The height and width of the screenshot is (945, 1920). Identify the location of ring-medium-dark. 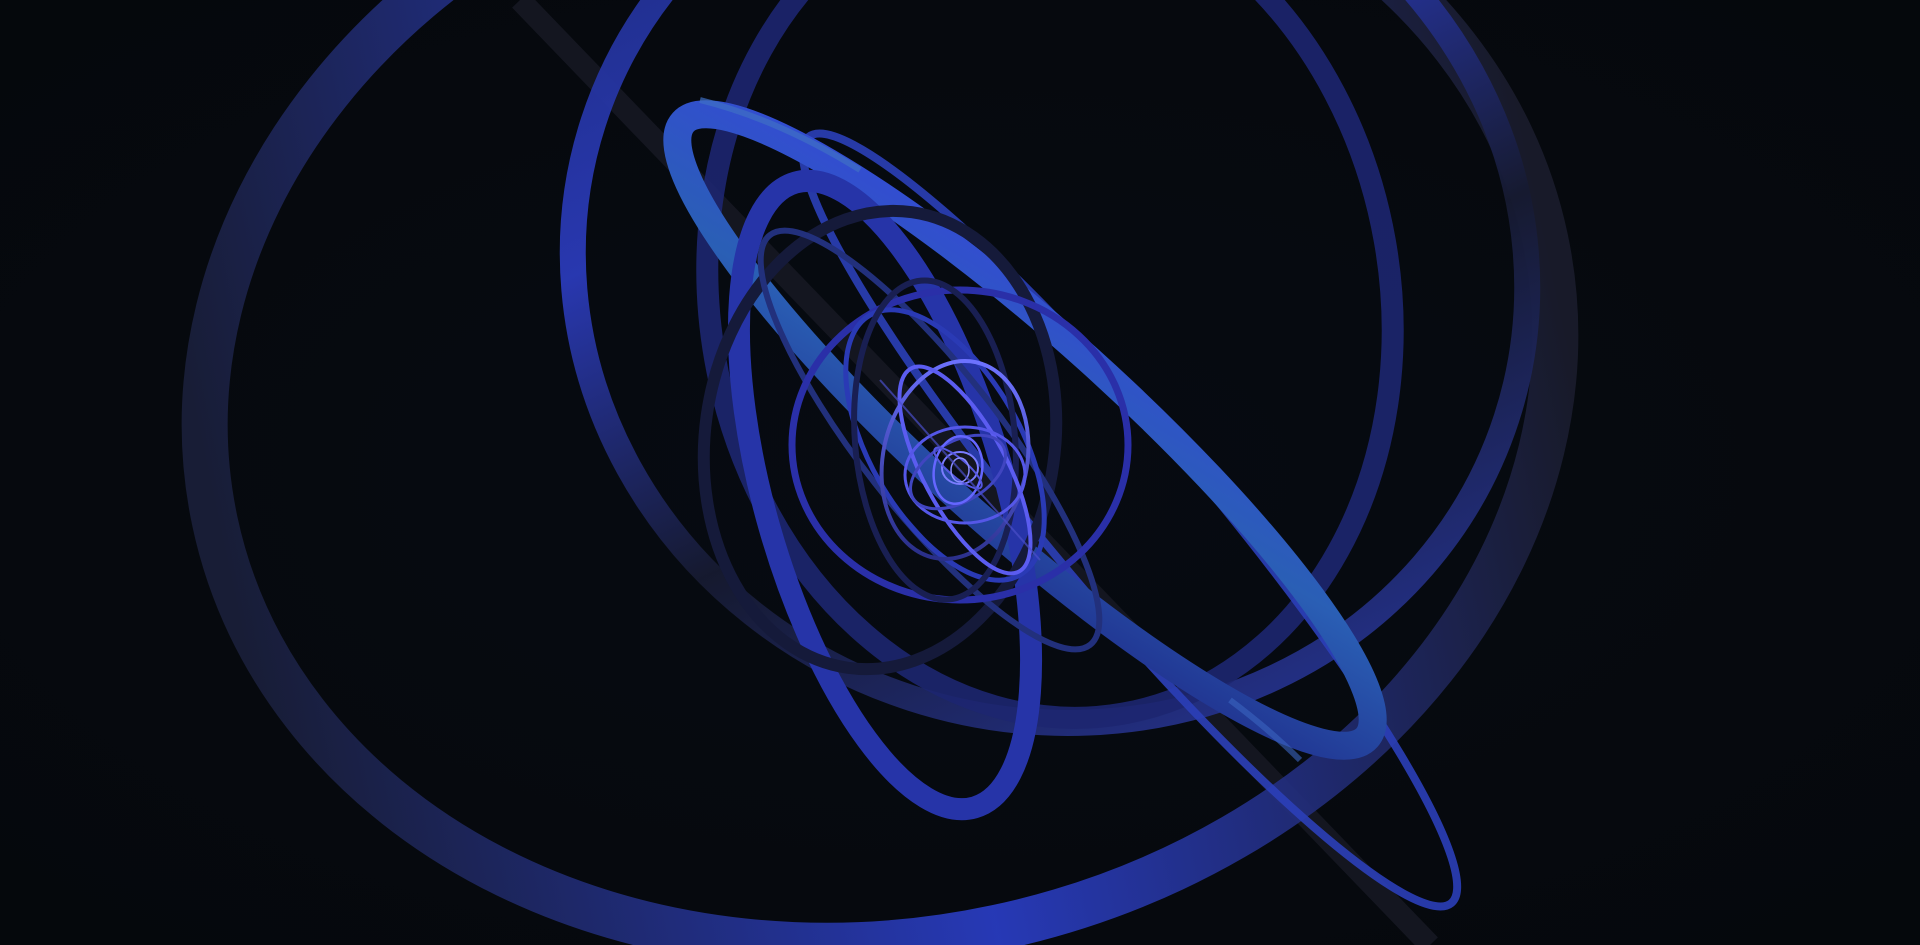
(880, 440).